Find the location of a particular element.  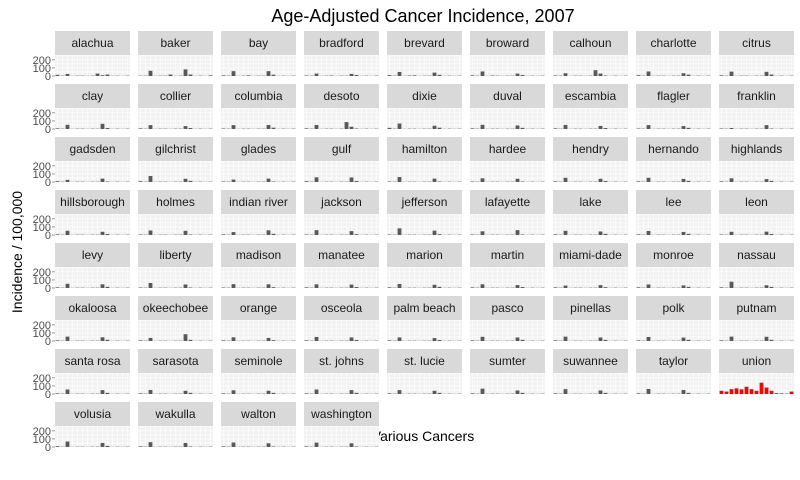

facet-label: escambia is located at coordinates (591, 96).